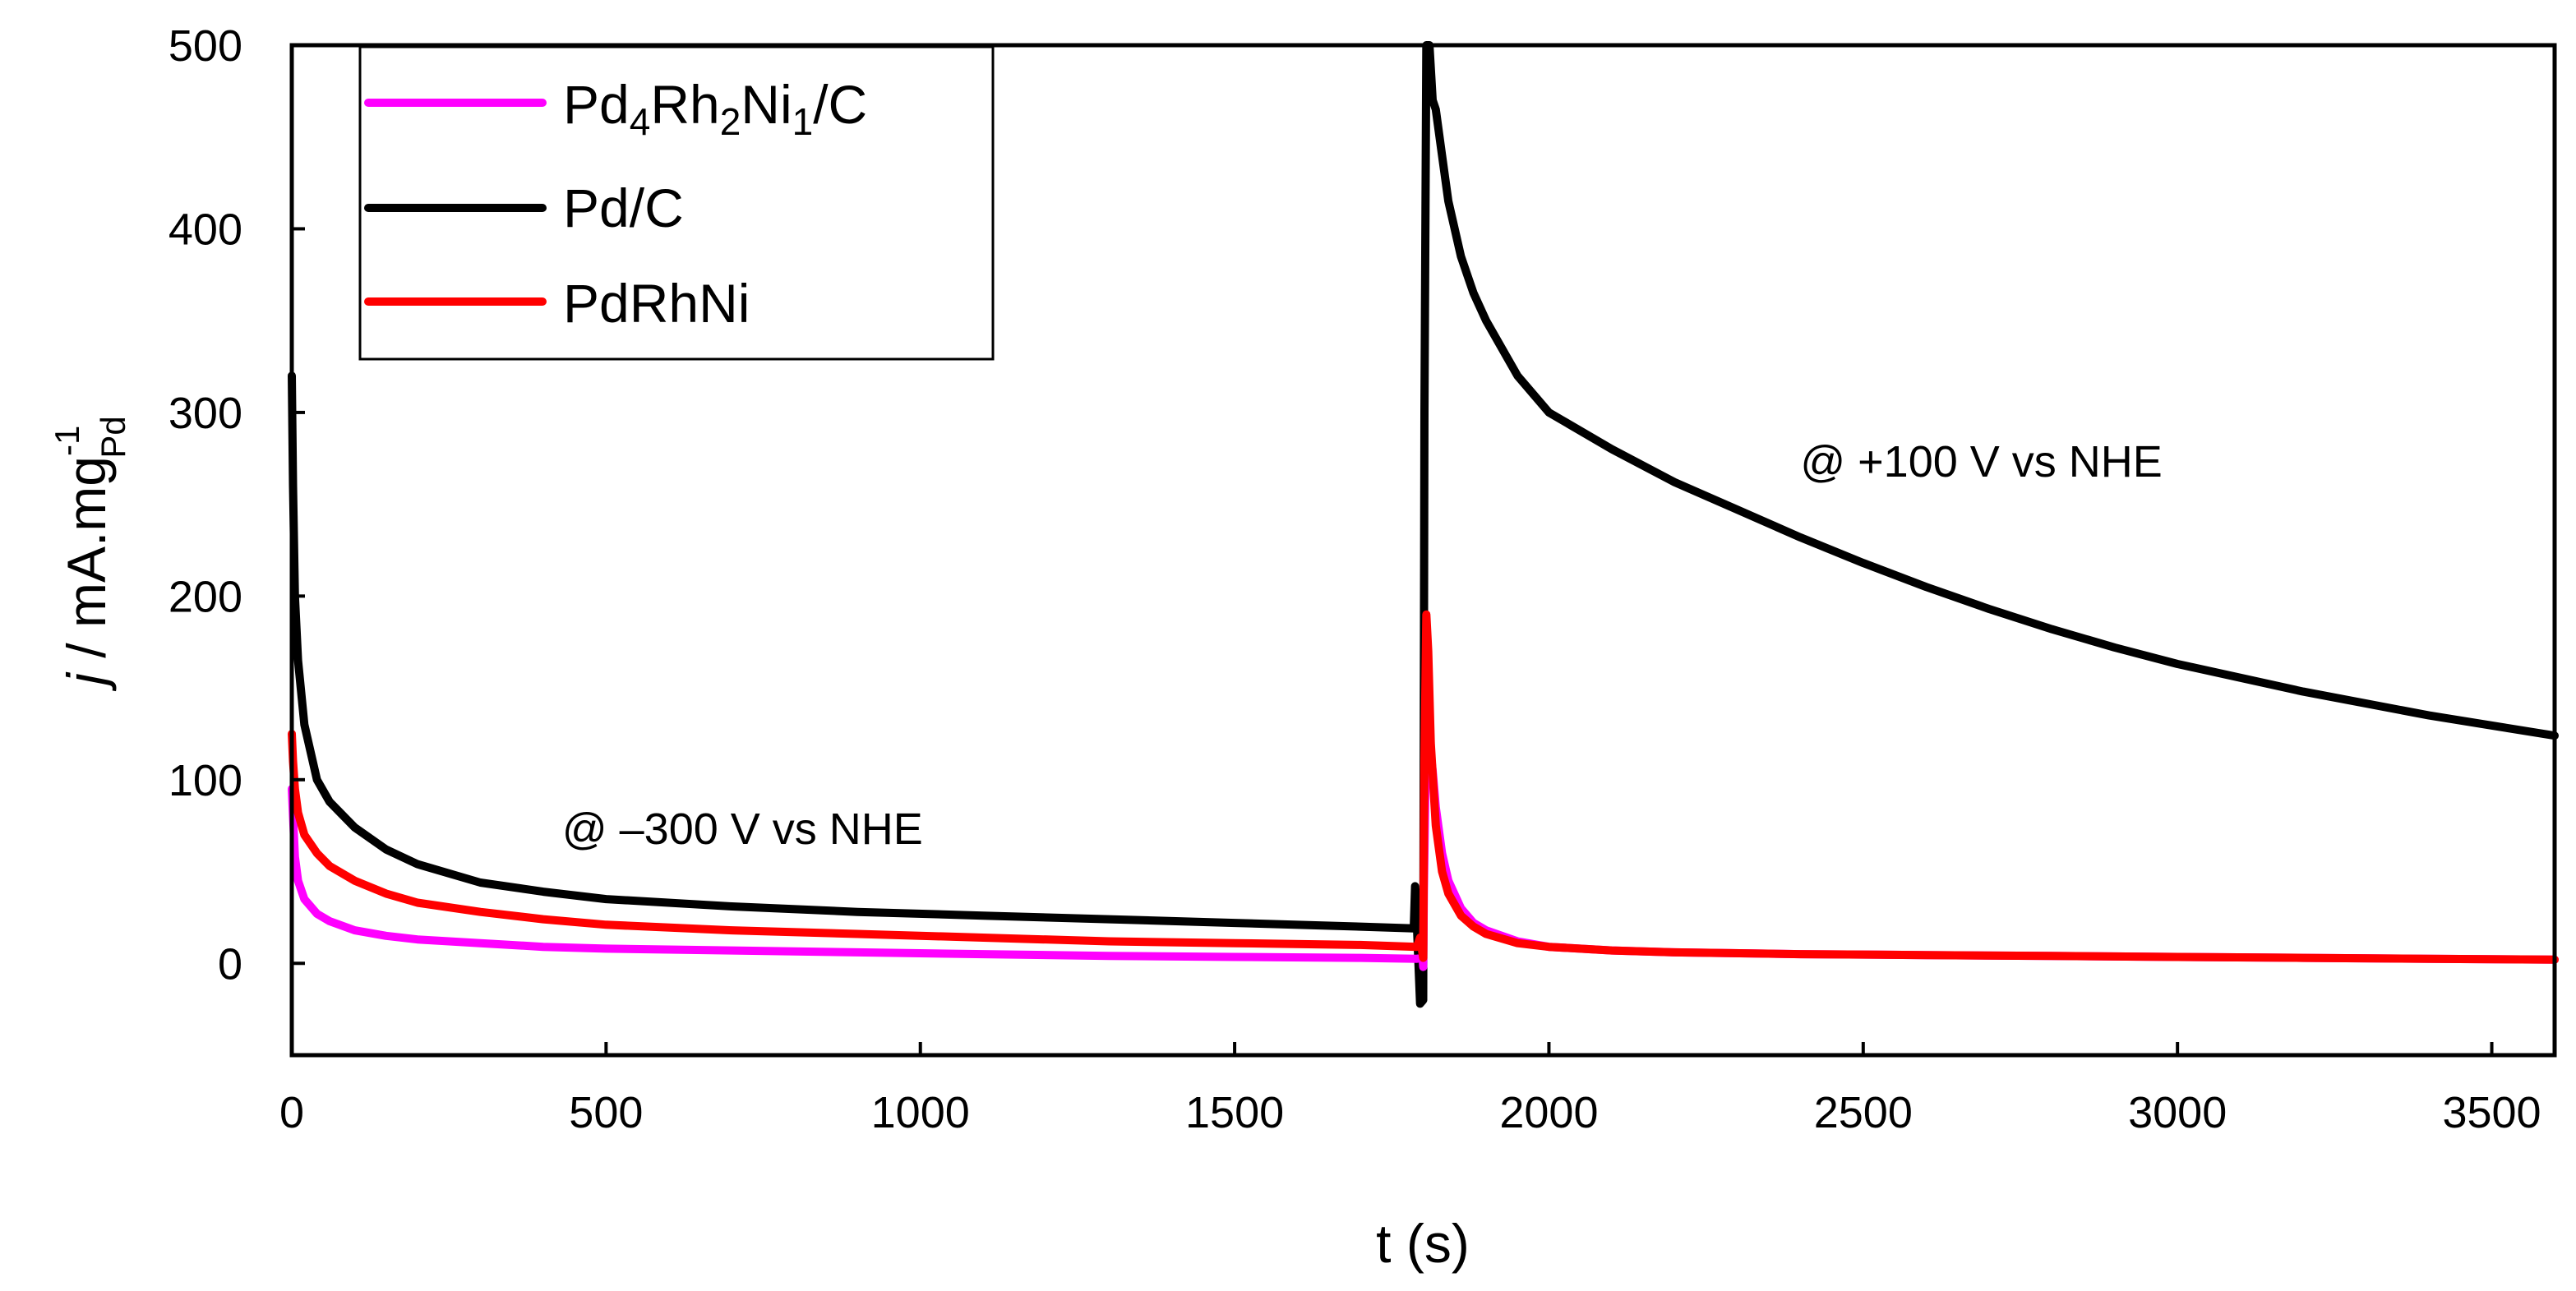 This screenshot has width=2576, height=1291. I want to click on x-axis-title: t (s), so click(1423, 1243).